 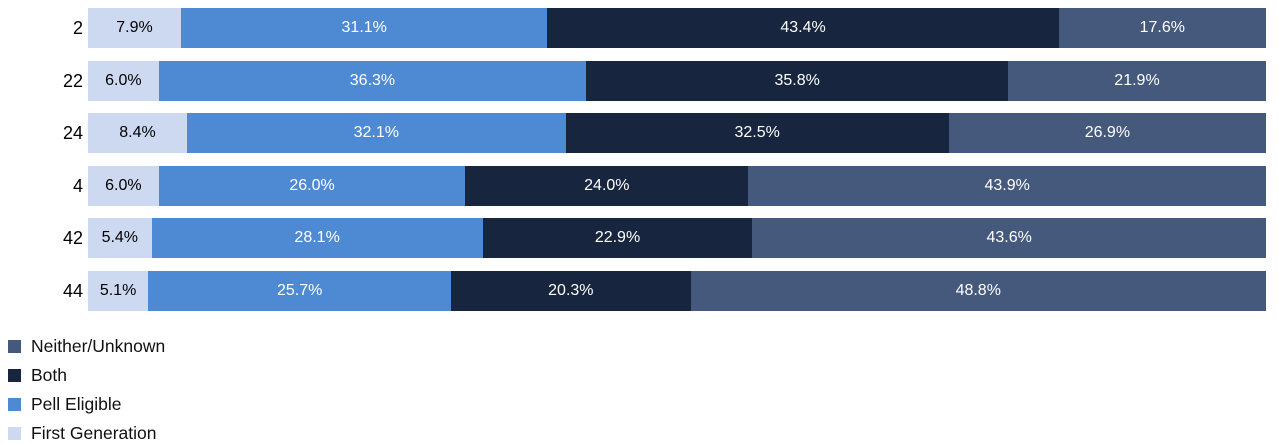 I want to click on bar-segment-first-generation: 7.9%, so click(x=135, y=28).